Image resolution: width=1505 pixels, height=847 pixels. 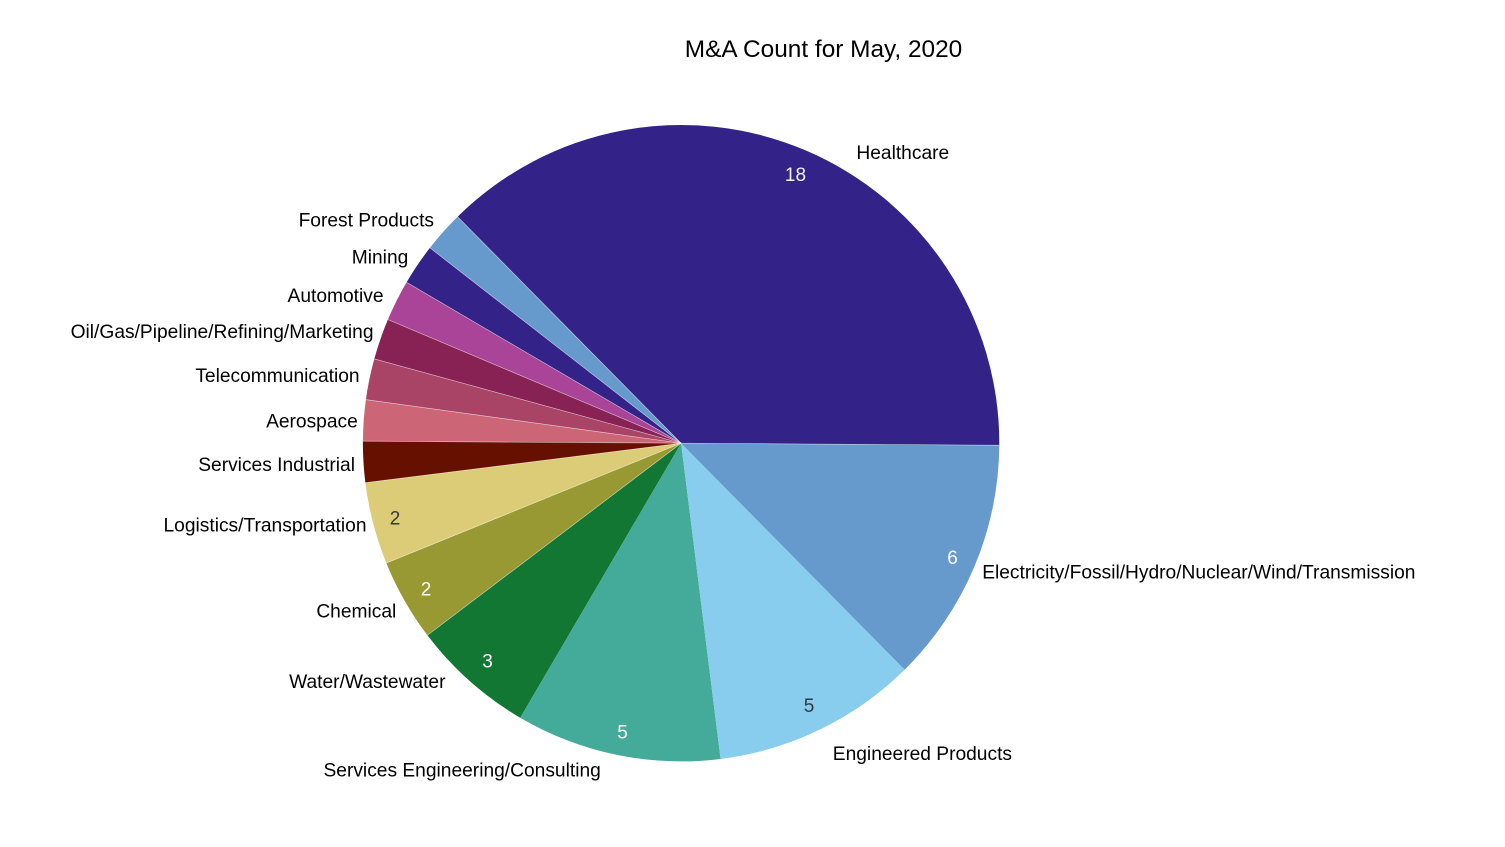 I want to click on svg-text: Telecommunication, so click(x=277, y=376).